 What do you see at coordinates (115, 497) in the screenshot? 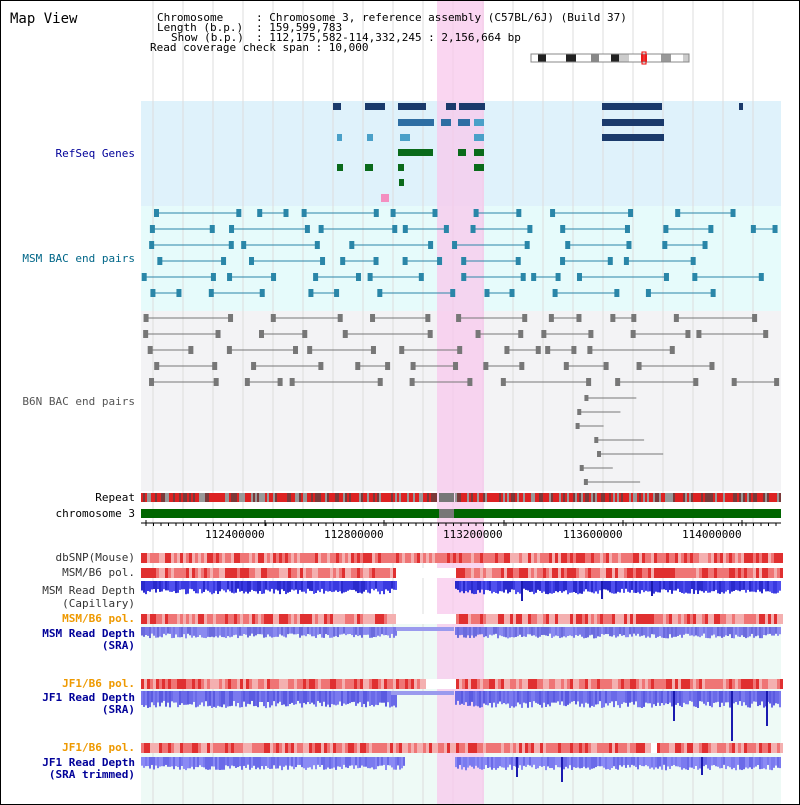
I see `track-label-repeat: Repeat` at bounding box center [115, 497].